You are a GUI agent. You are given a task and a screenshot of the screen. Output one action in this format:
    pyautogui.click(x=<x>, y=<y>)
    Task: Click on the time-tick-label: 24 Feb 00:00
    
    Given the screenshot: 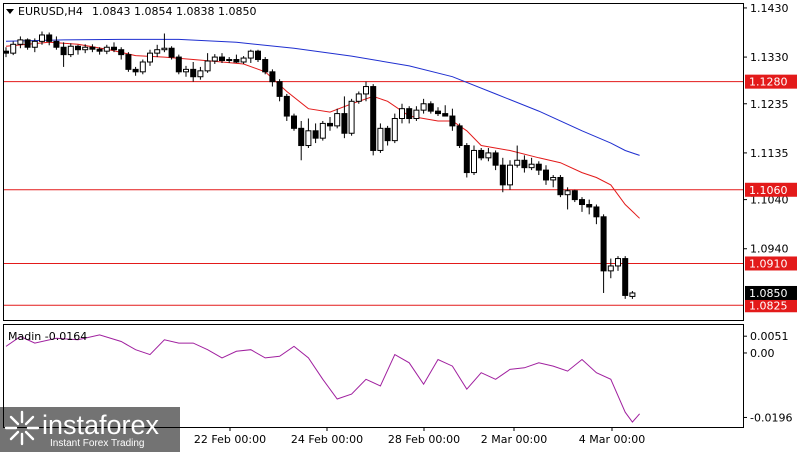 What is the action you would take?
    pyautogui.click(x=327, y=439)
    